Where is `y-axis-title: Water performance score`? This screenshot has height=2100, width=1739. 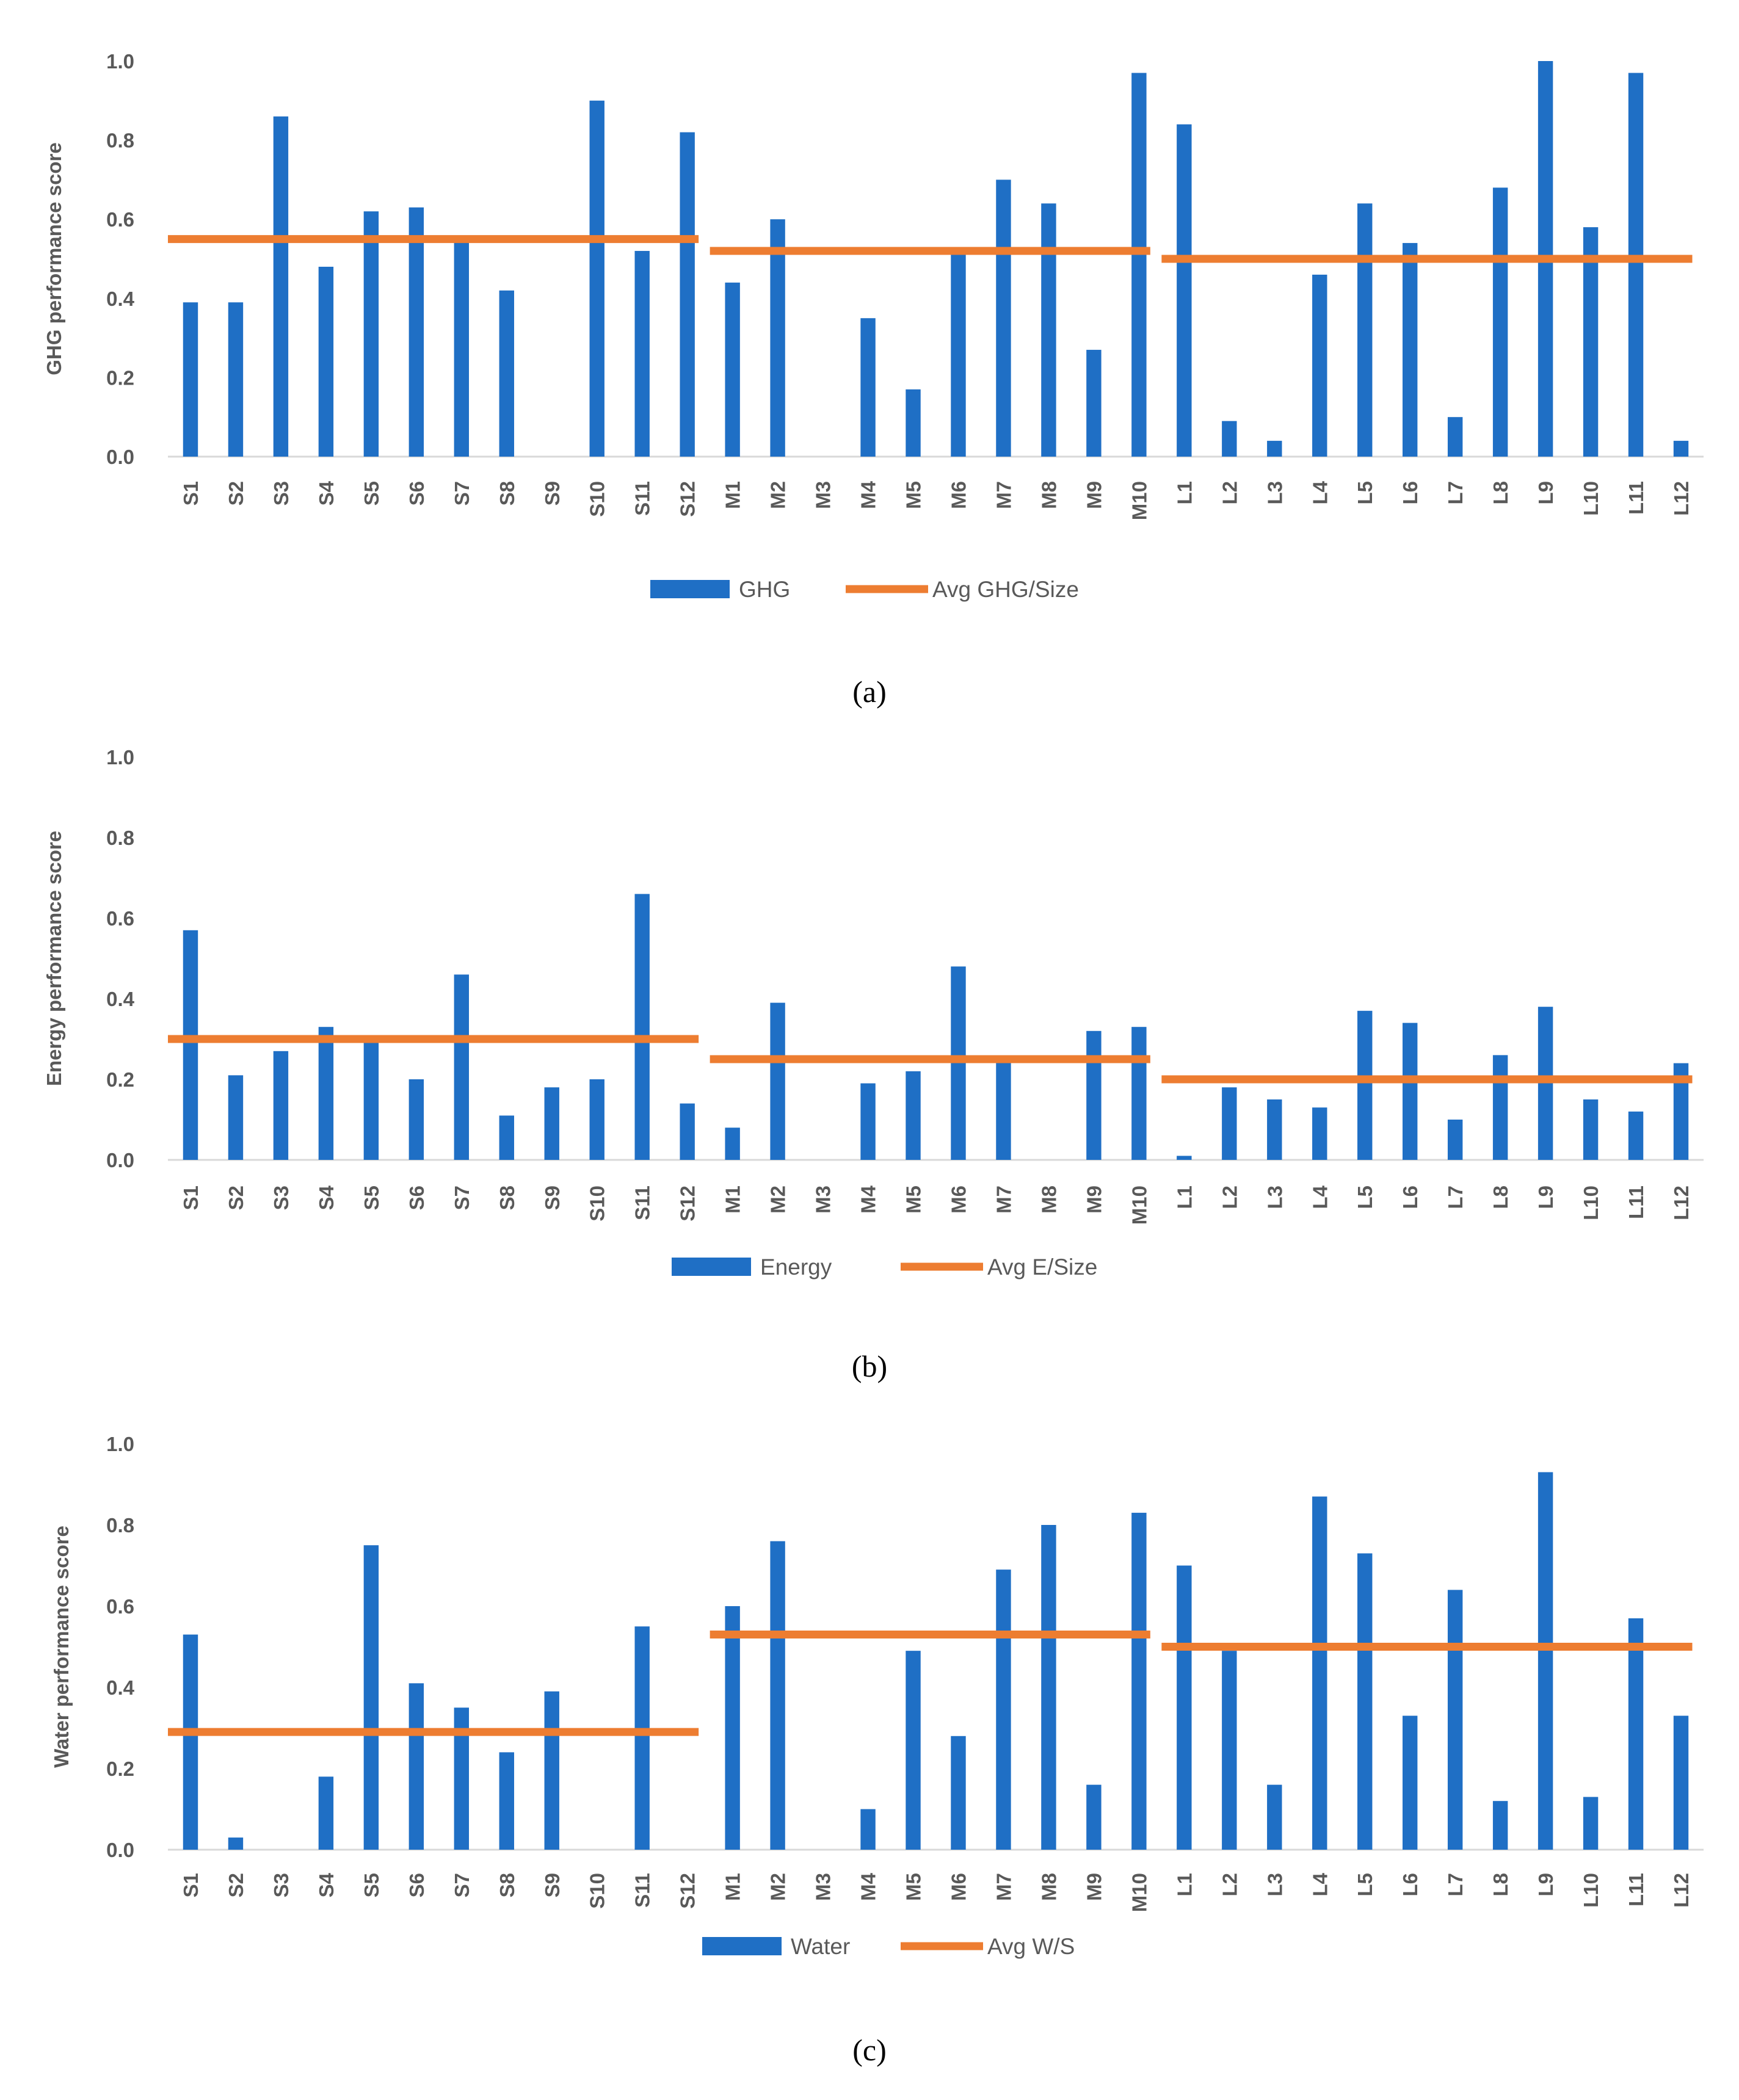 y-axis-title: Water performance score is located at coordinates (61, 1647).